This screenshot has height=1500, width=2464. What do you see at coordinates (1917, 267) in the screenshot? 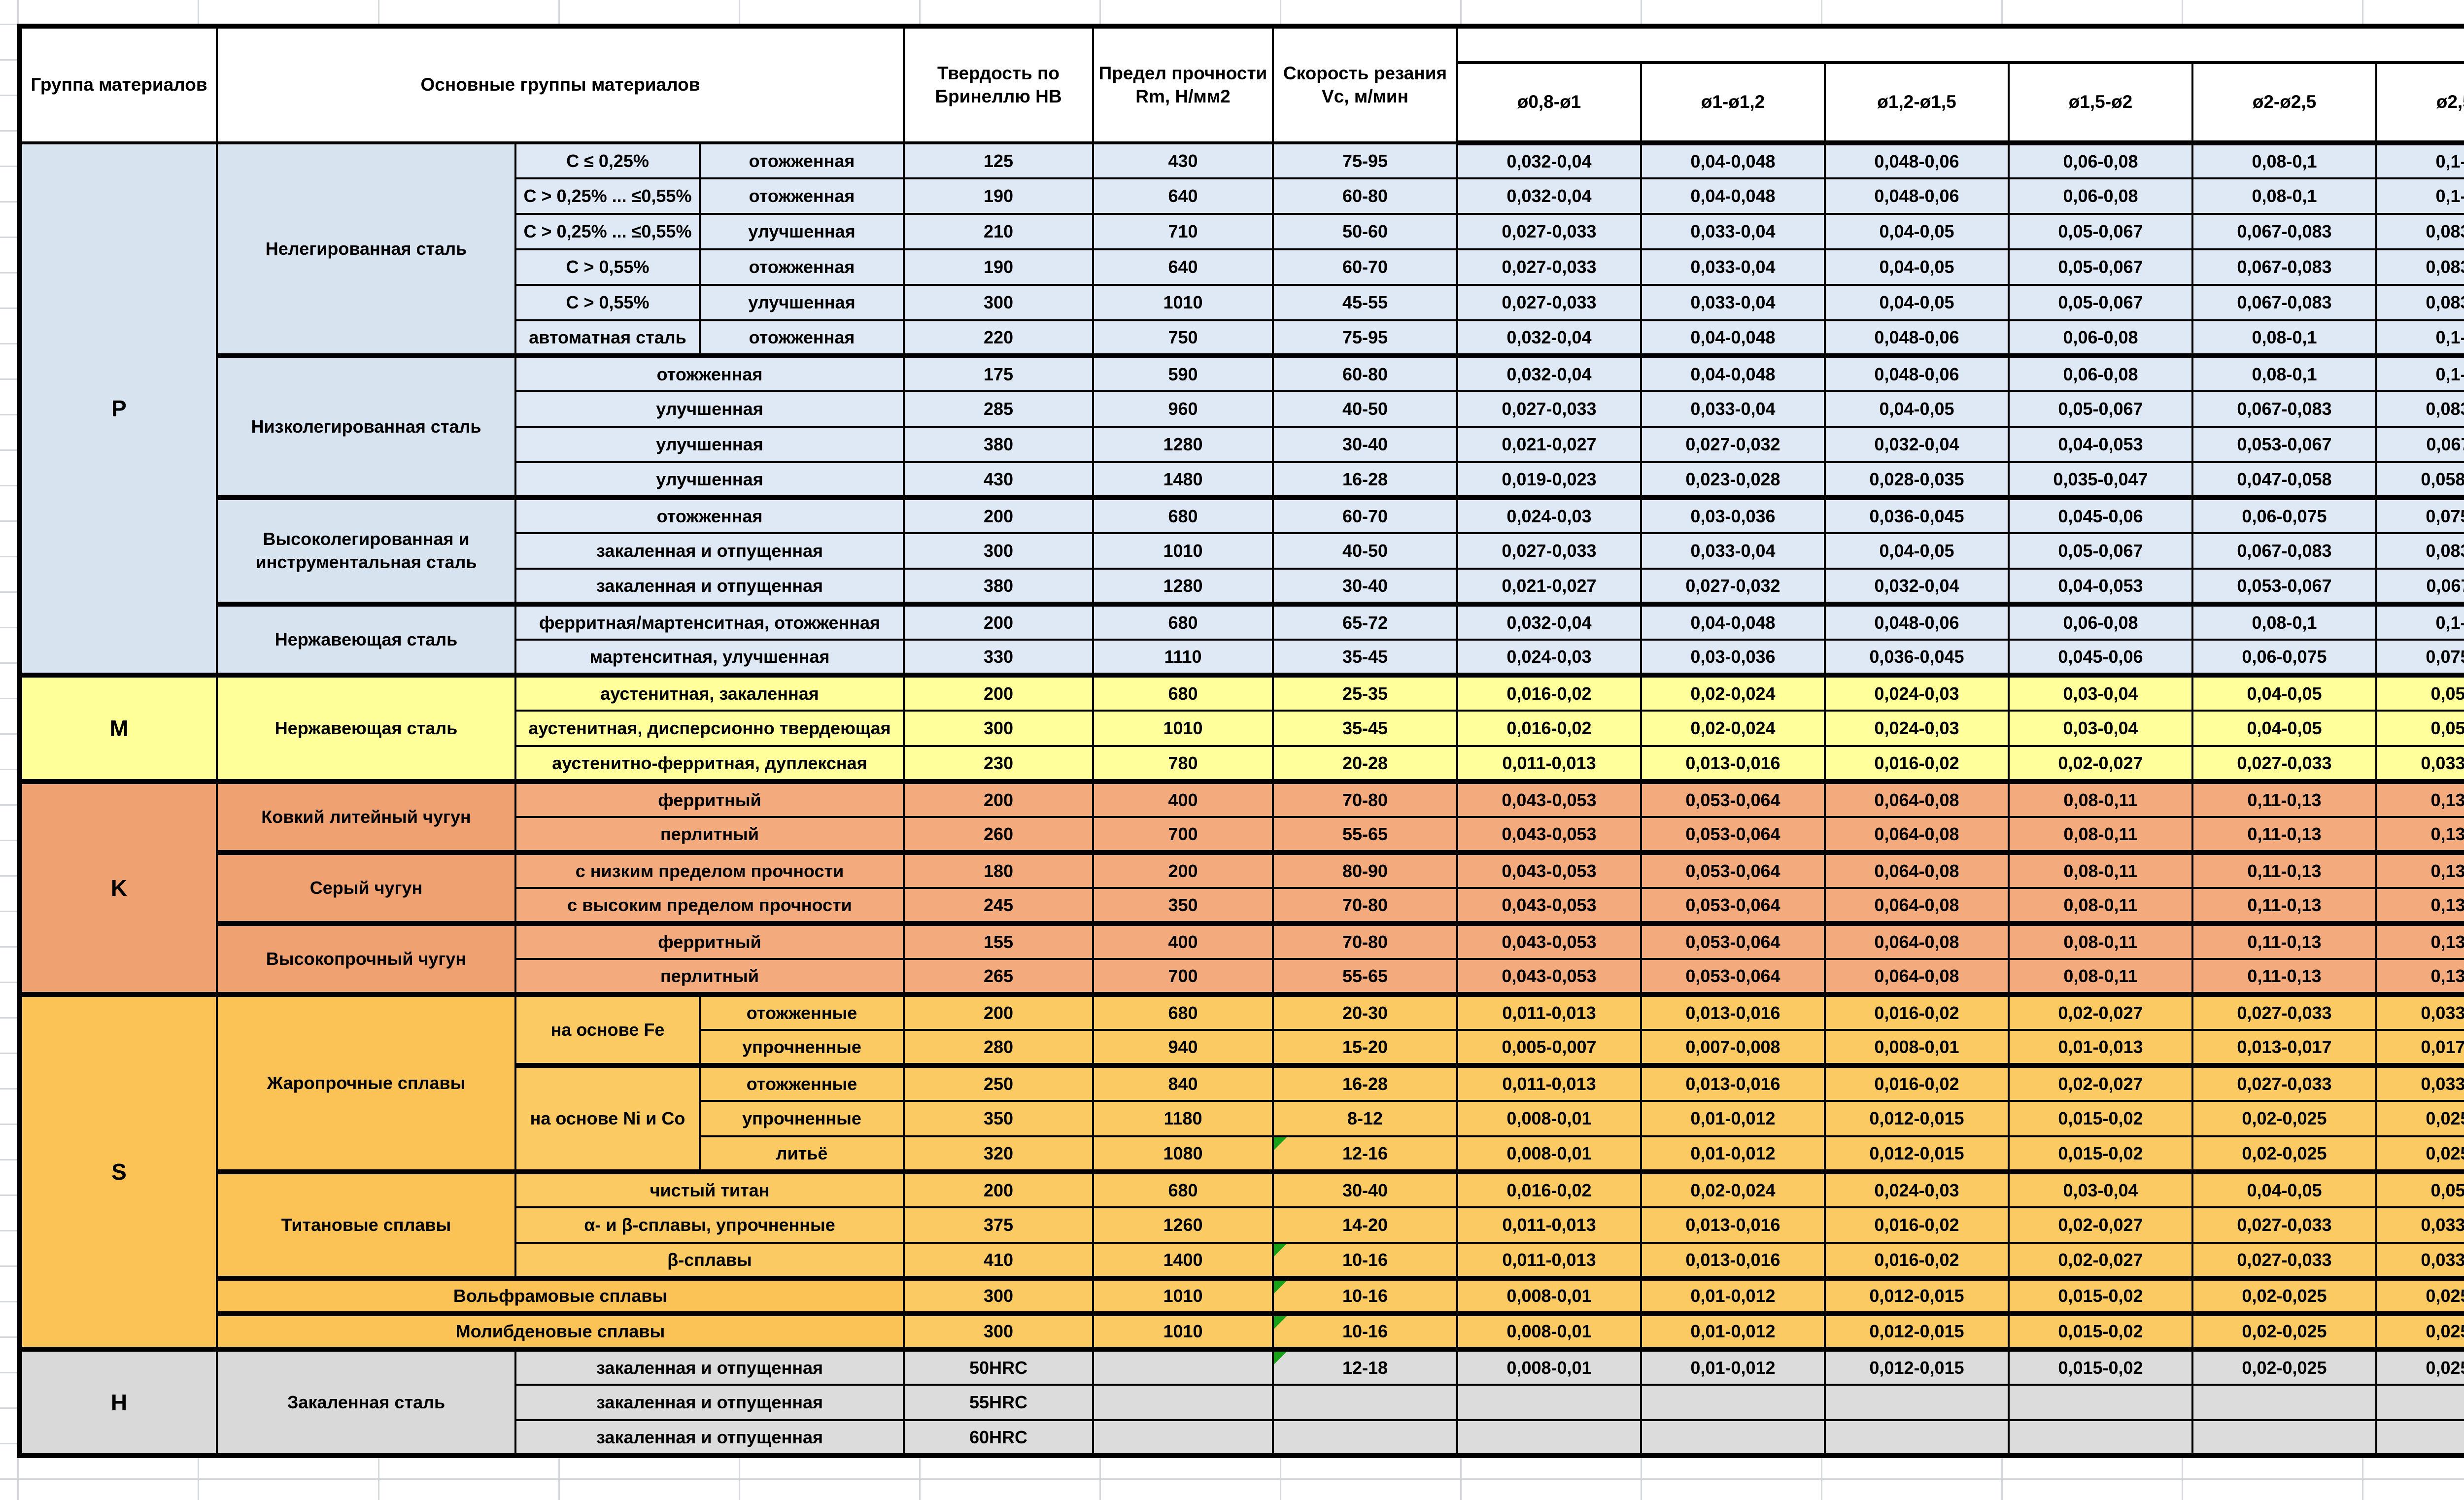
I see `feed-value-cell: 0,04-0,05` at bounding box center [1917, 267].